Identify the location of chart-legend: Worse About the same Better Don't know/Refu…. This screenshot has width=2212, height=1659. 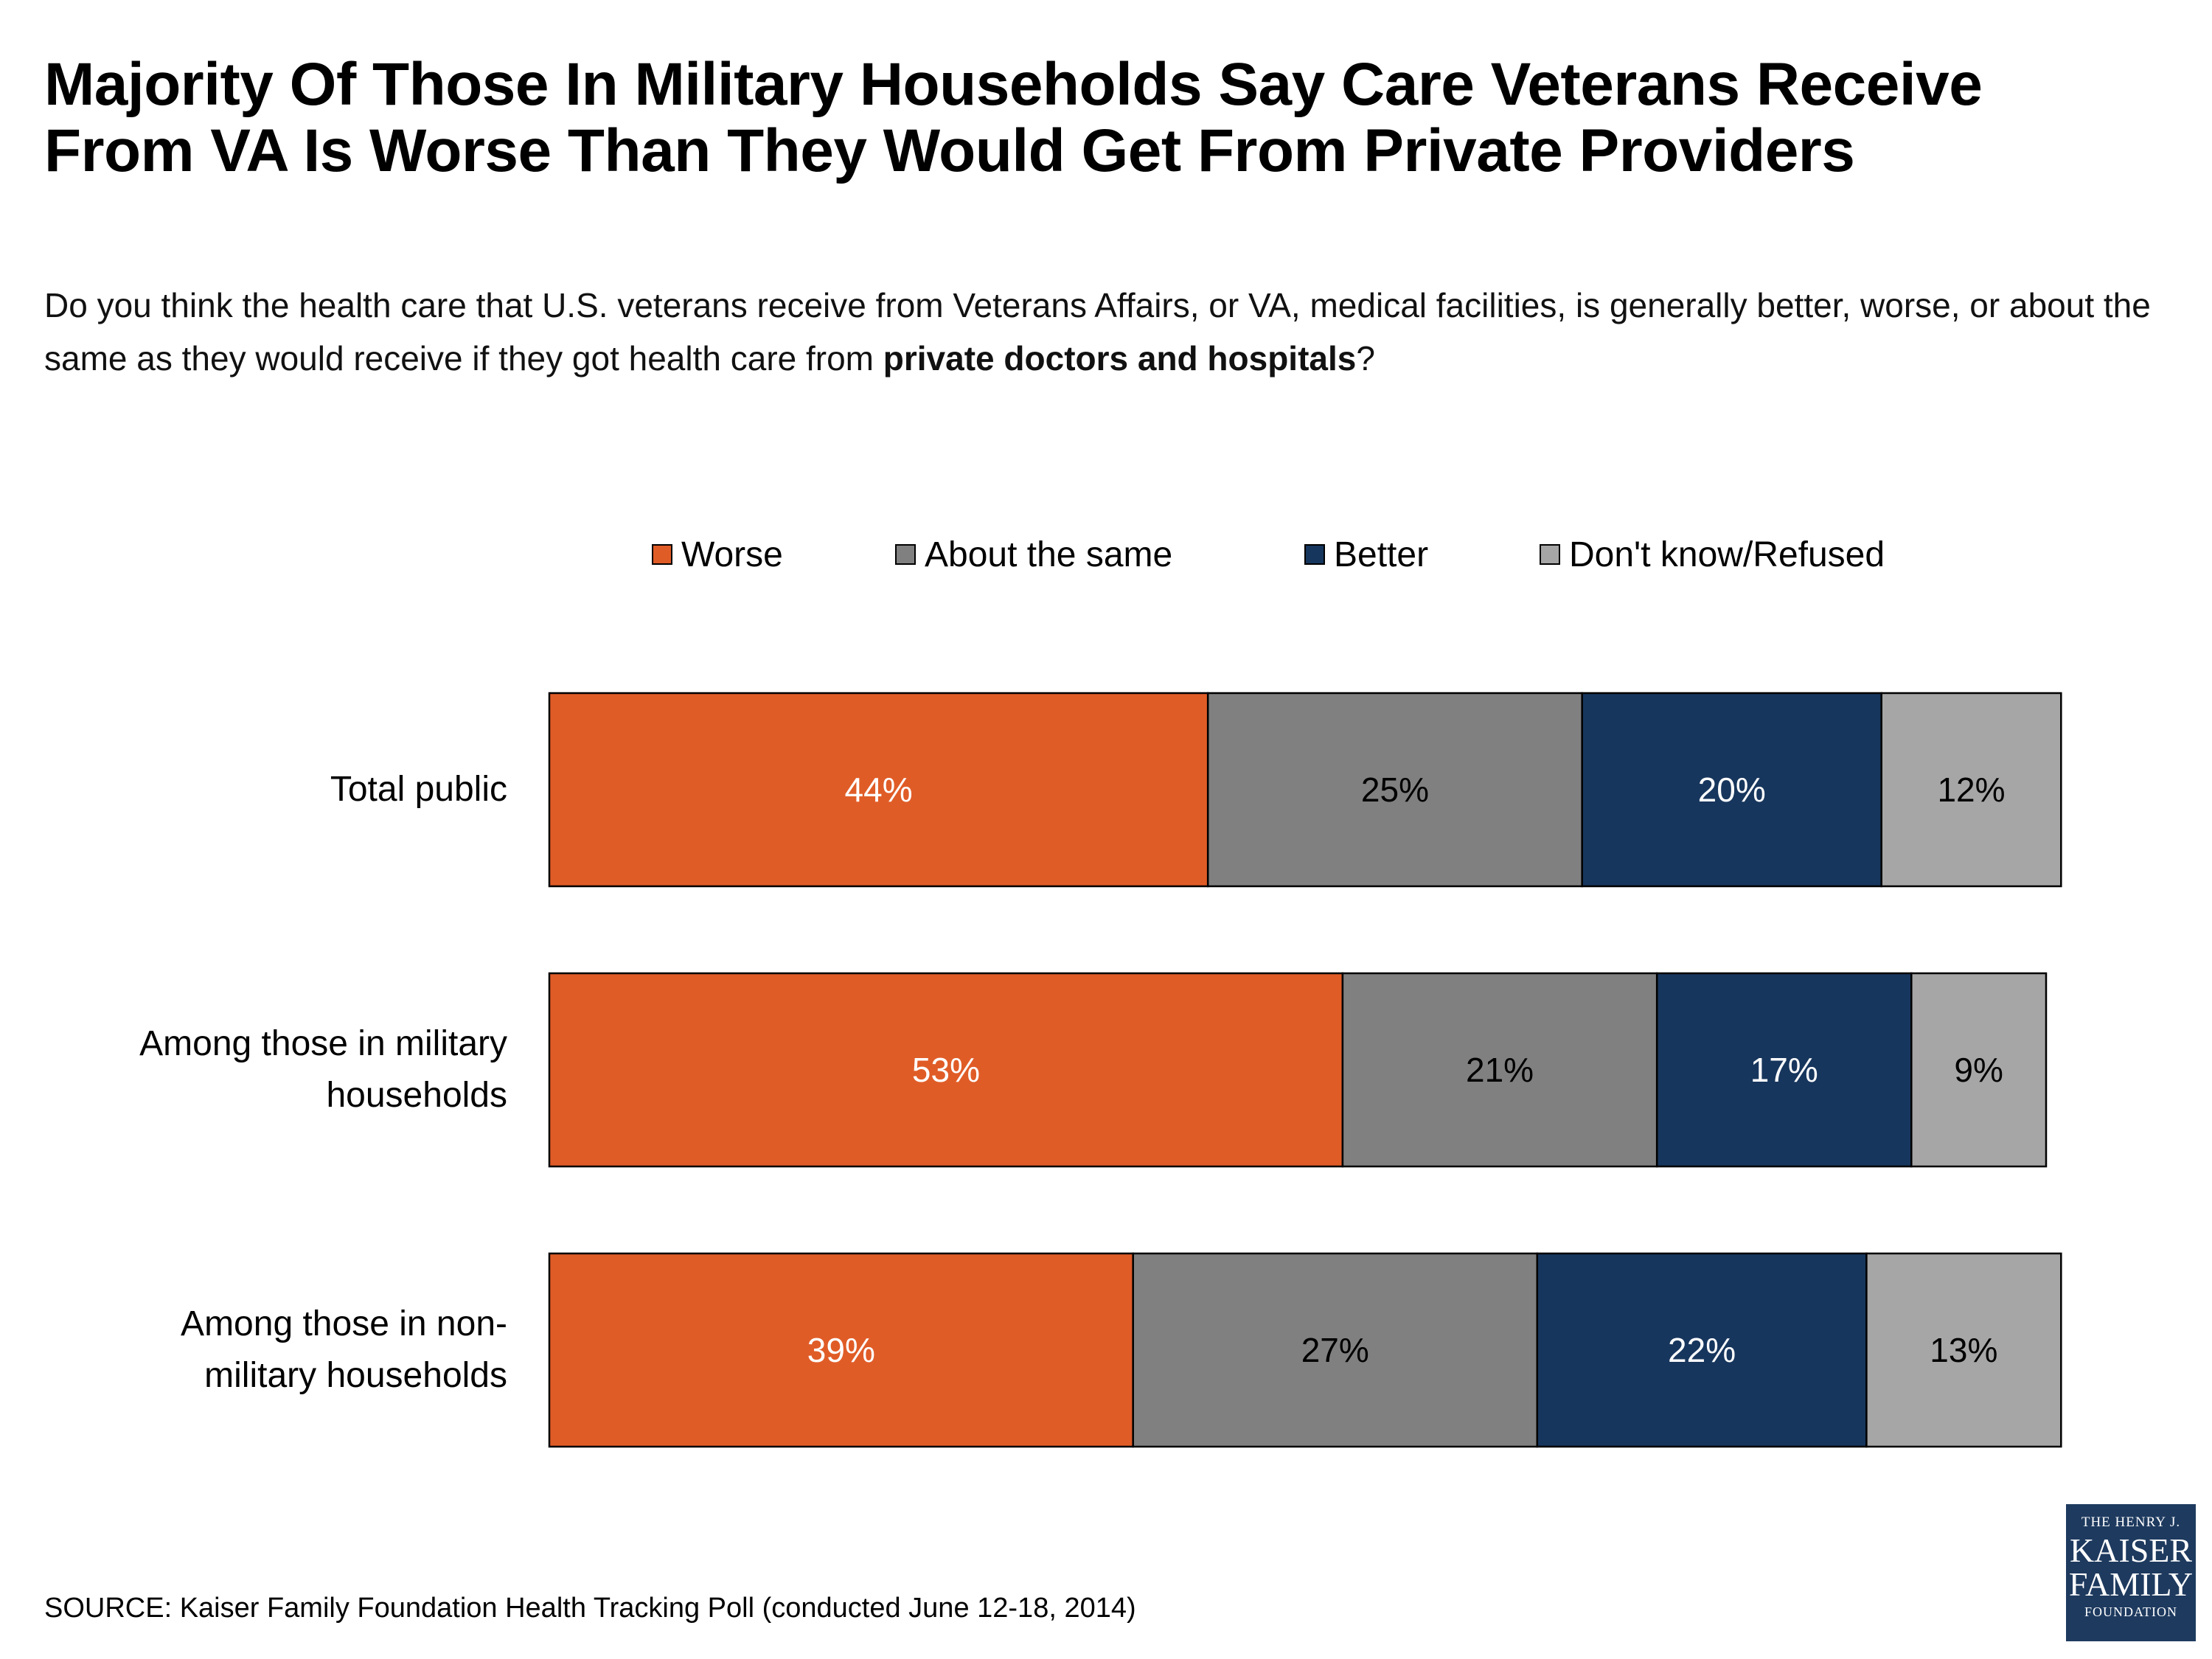
(1106, 554).